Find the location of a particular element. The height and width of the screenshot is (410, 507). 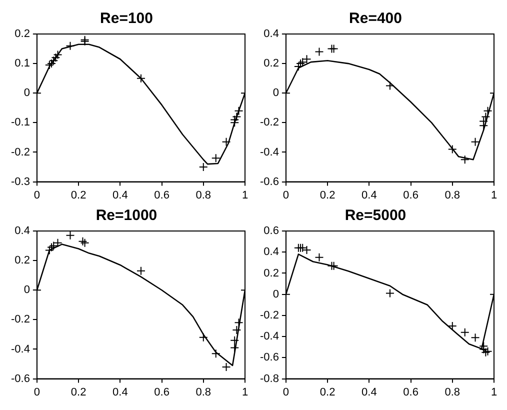

y-tick-label: -0.3 is located at coordinates (20, 182).